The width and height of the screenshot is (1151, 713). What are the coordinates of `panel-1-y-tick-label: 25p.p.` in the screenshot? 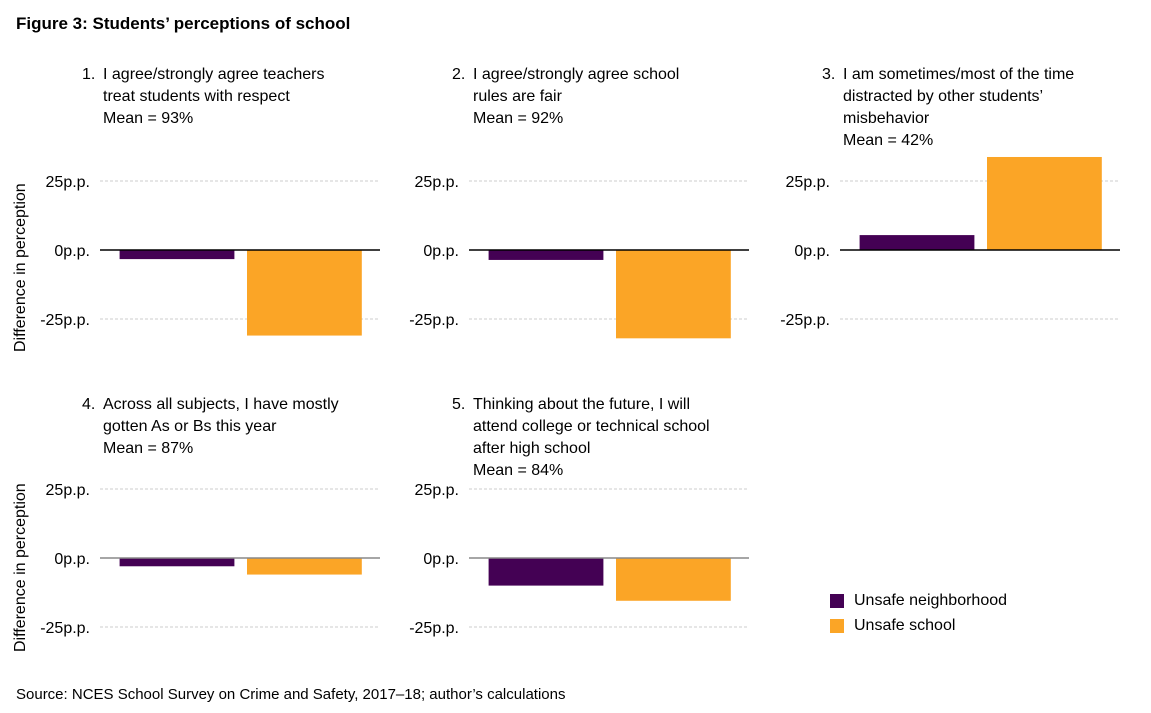 It's located at (68, 182).